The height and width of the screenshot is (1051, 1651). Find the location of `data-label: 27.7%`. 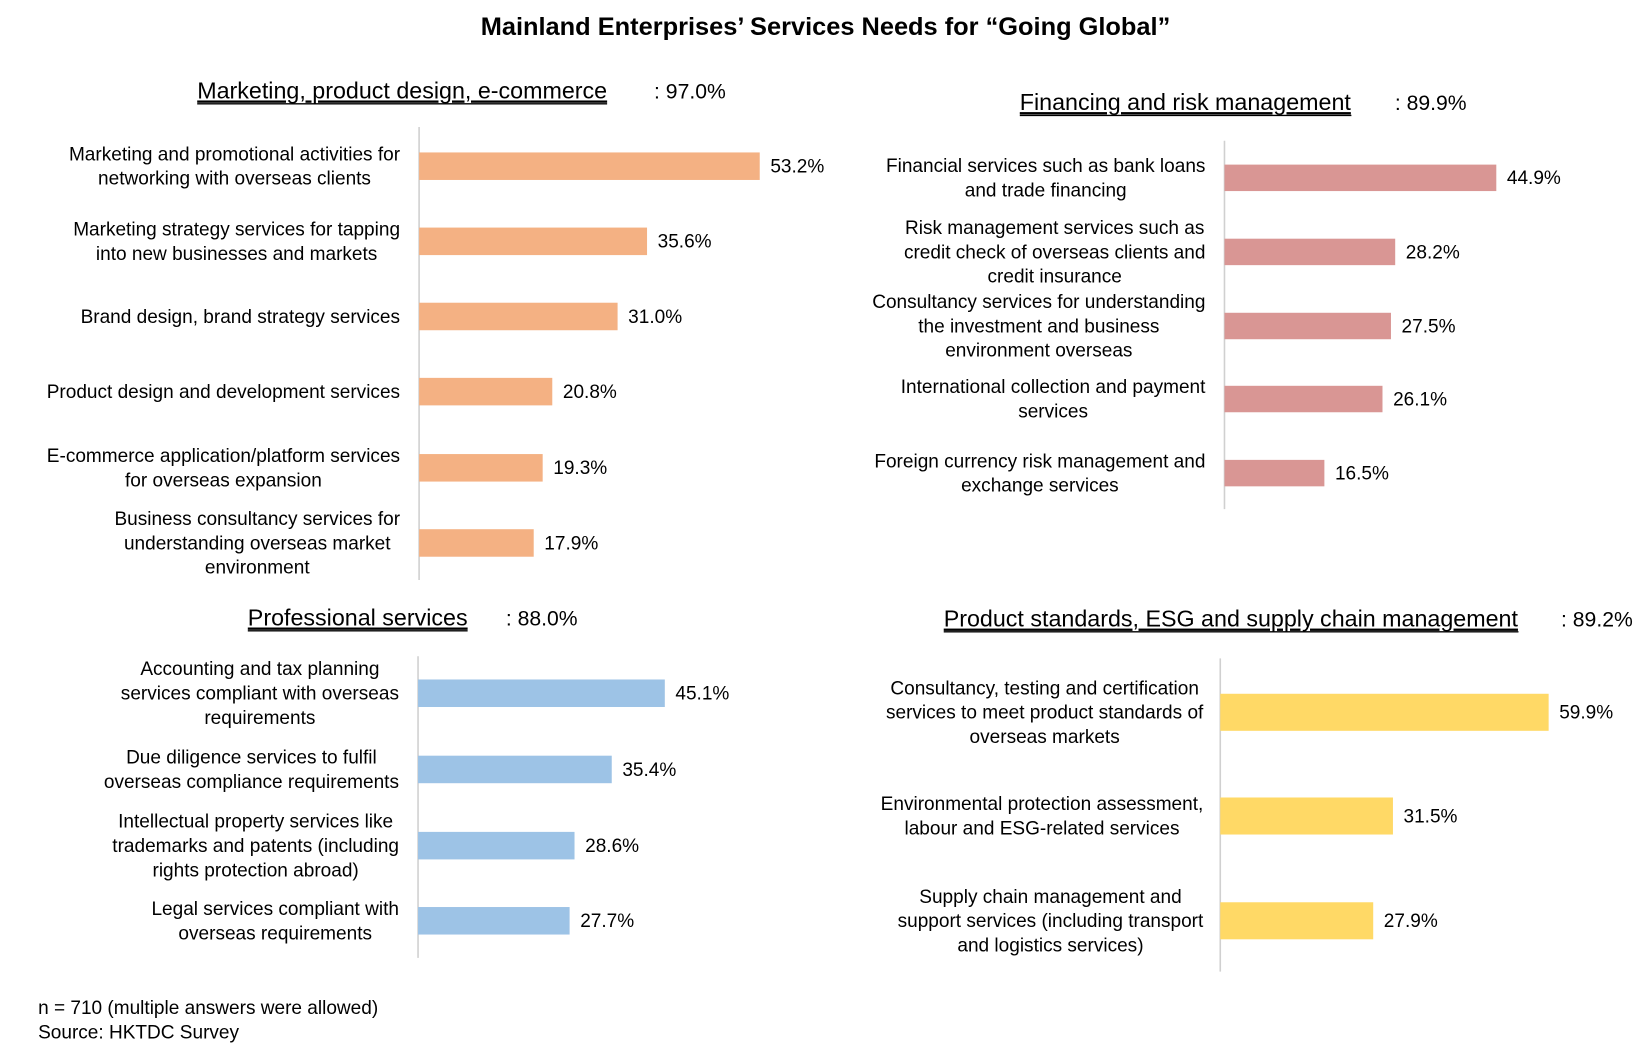

data-label: 27.7% is located at coordinates (607, 921).